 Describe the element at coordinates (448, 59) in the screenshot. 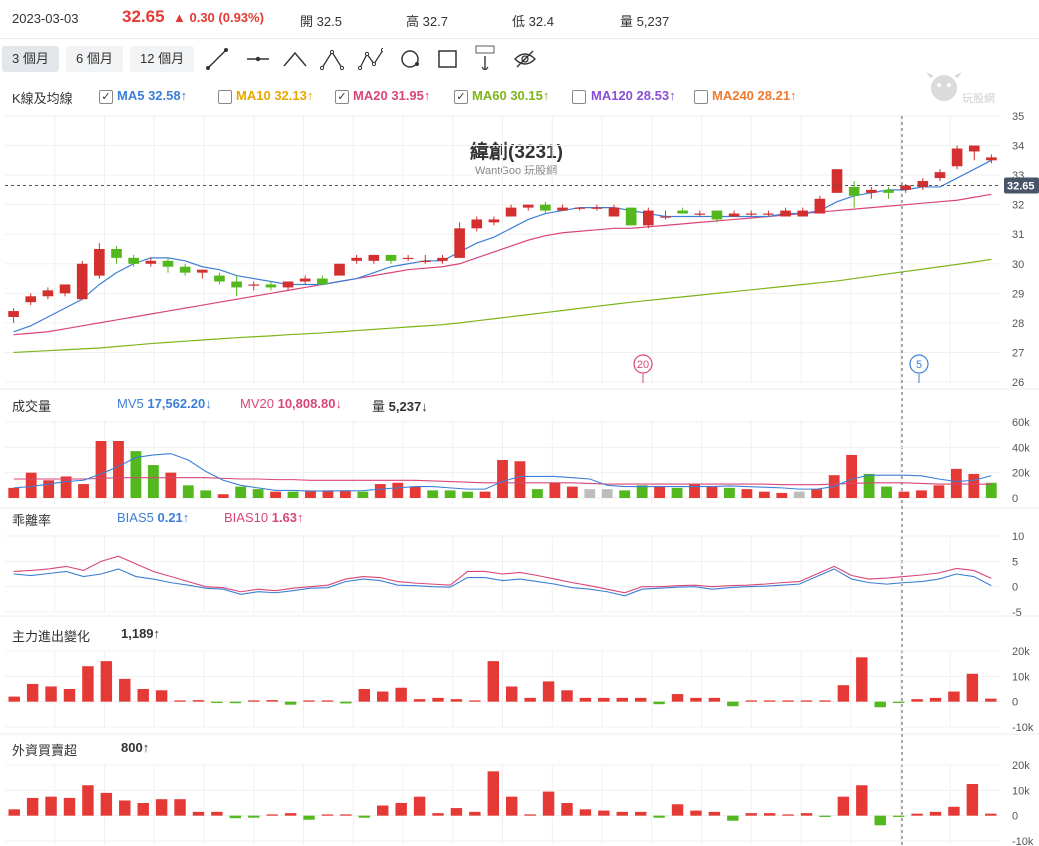

I see `rect-tool-icon` at that location.